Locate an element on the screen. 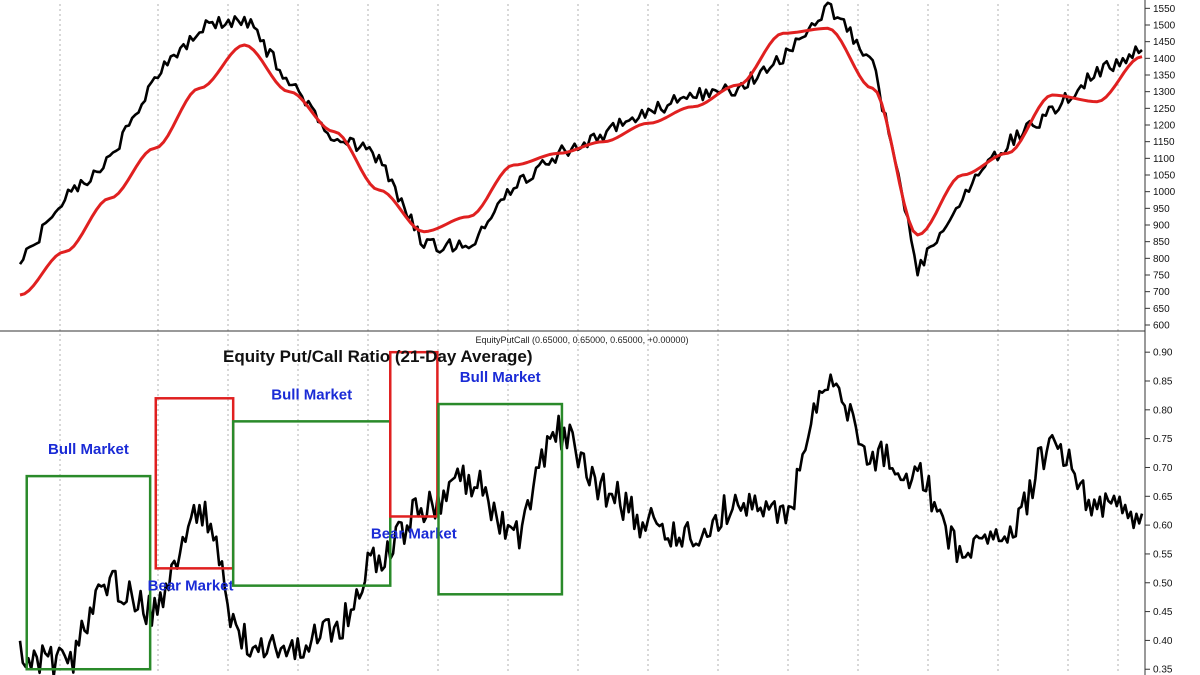 This screenshot has width=1200, height=675. chart-title: Equity Put/Call Ratio (21-Day Average) is located at coordinates (378, 356).